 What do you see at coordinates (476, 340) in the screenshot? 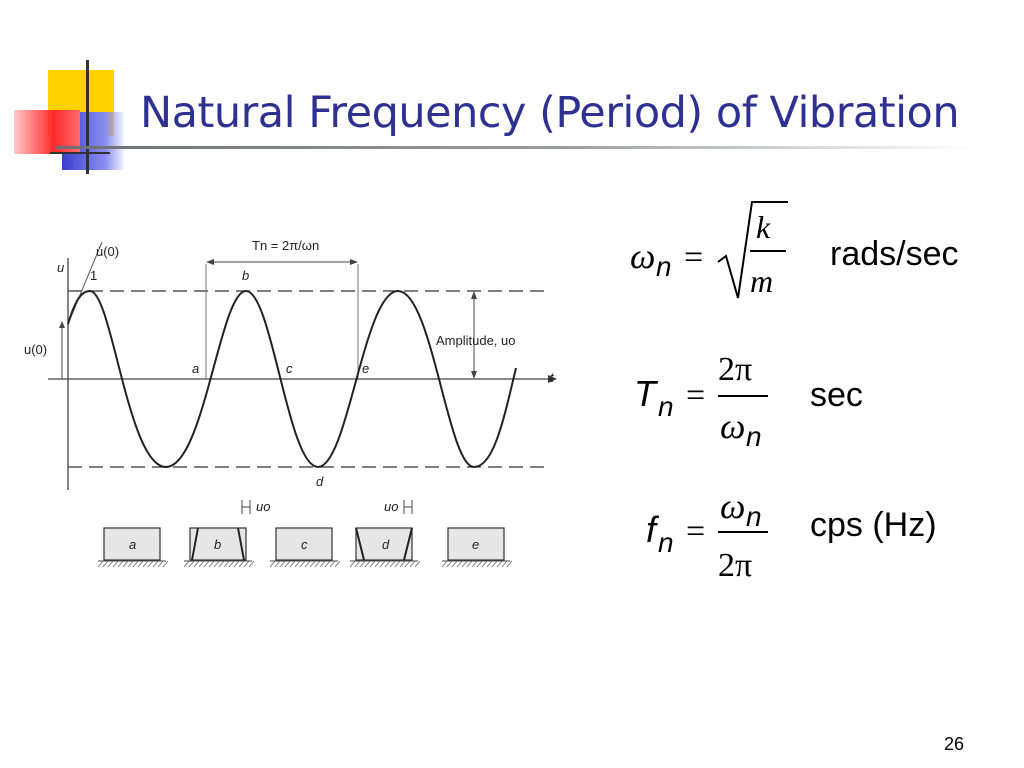
I see `amplitude-label: Amplitude, uo` at bounding box center [476, 340].